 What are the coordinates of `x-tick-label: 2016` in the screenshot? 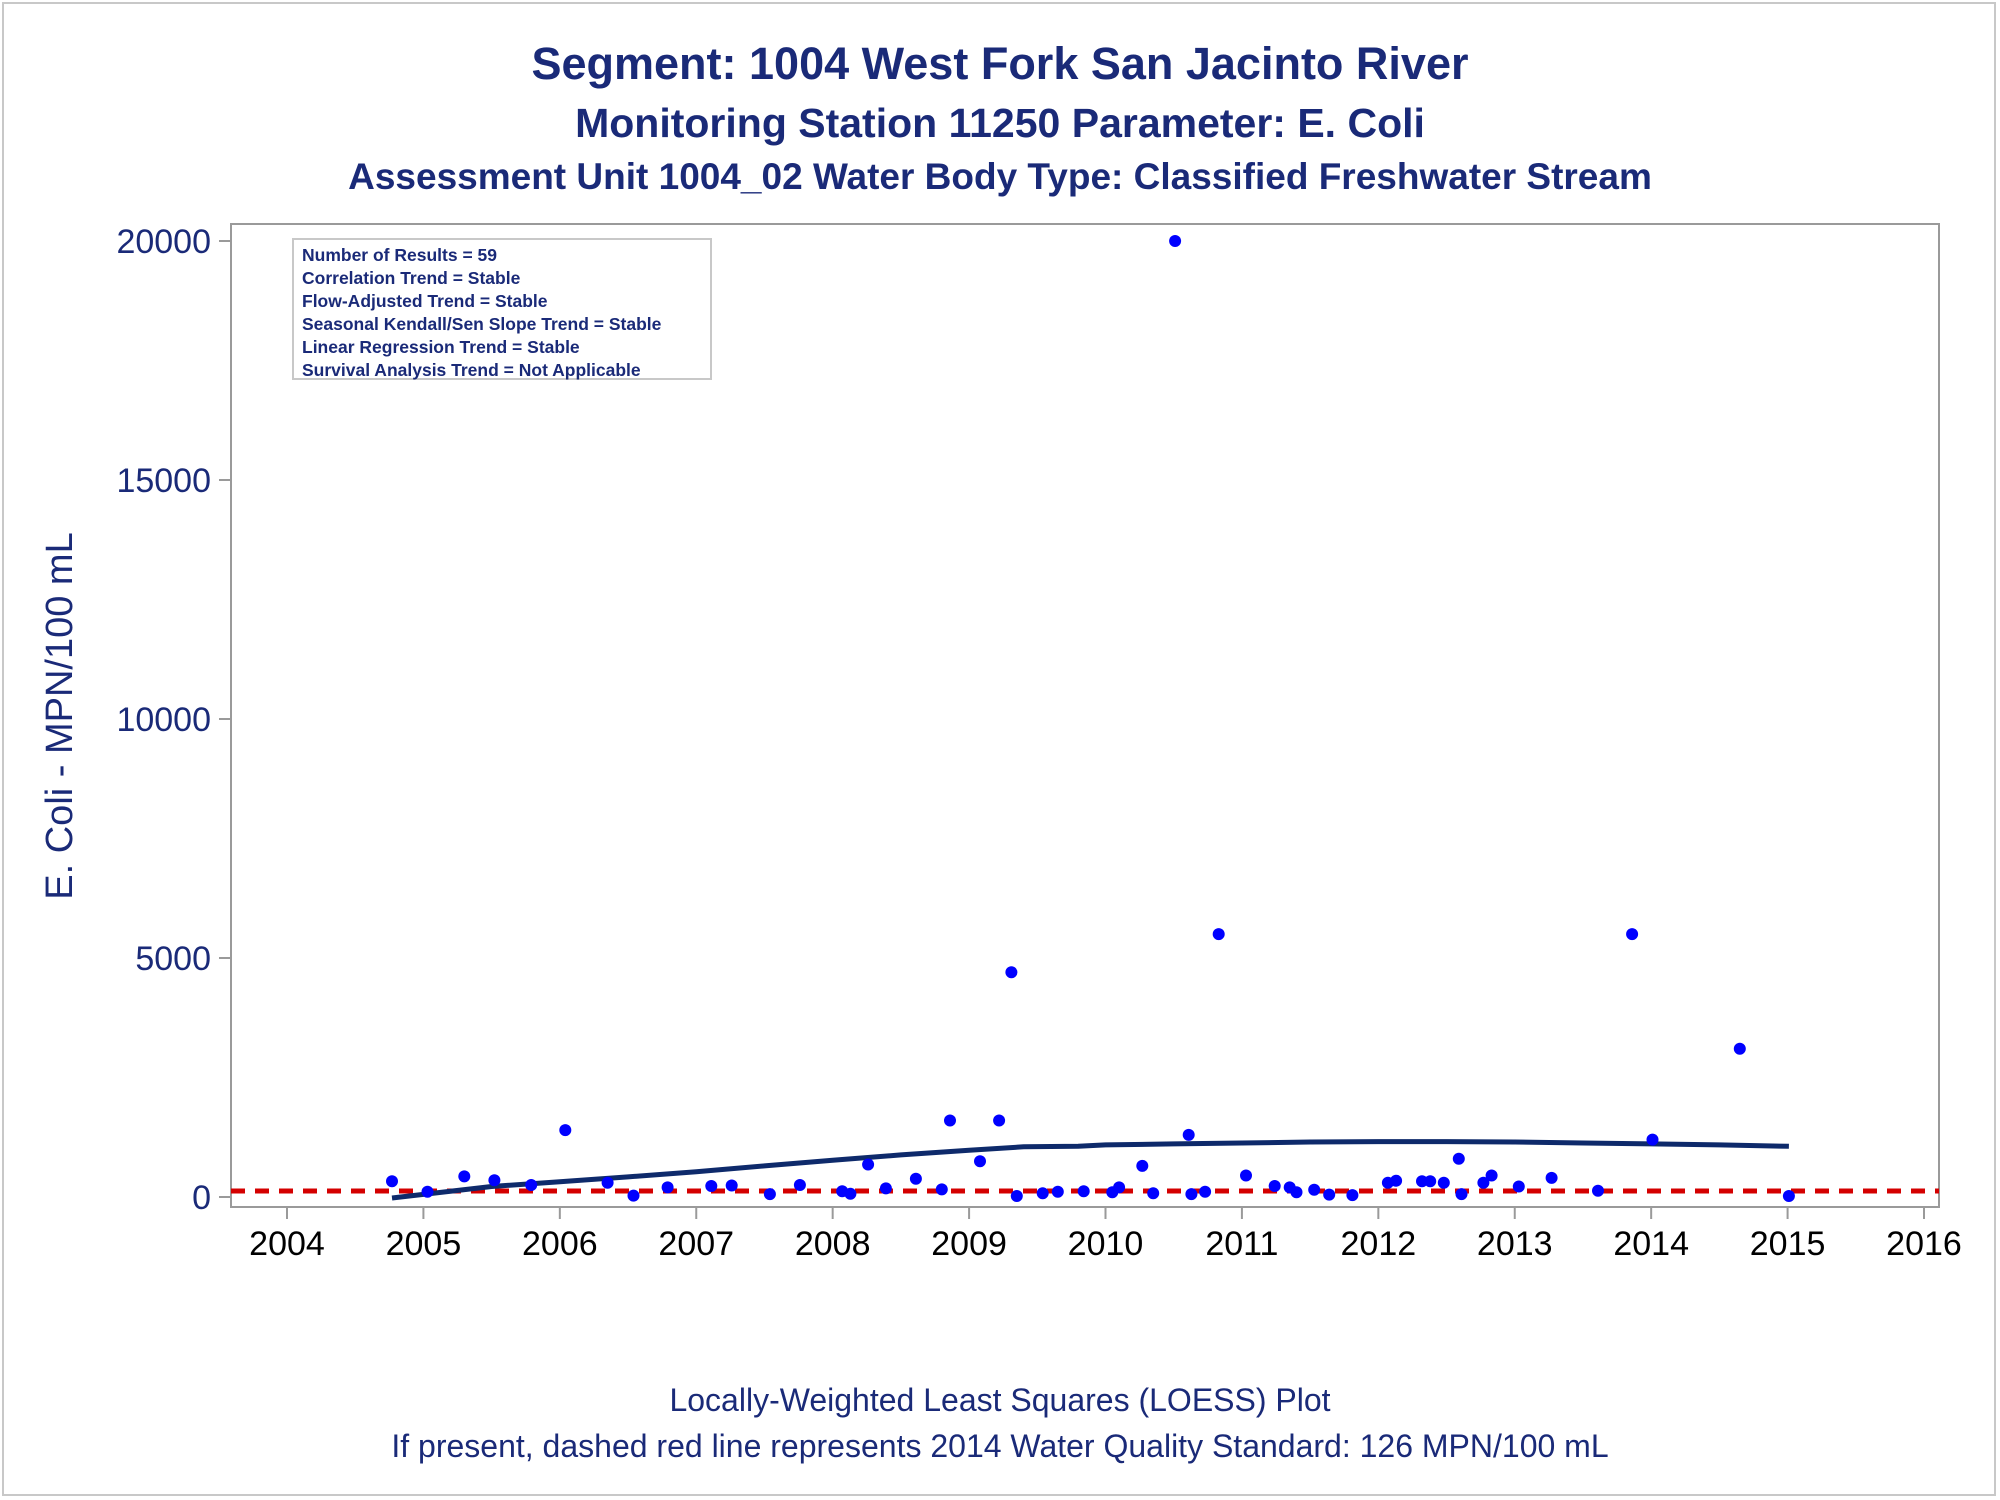 It's located at (1924, 1244).